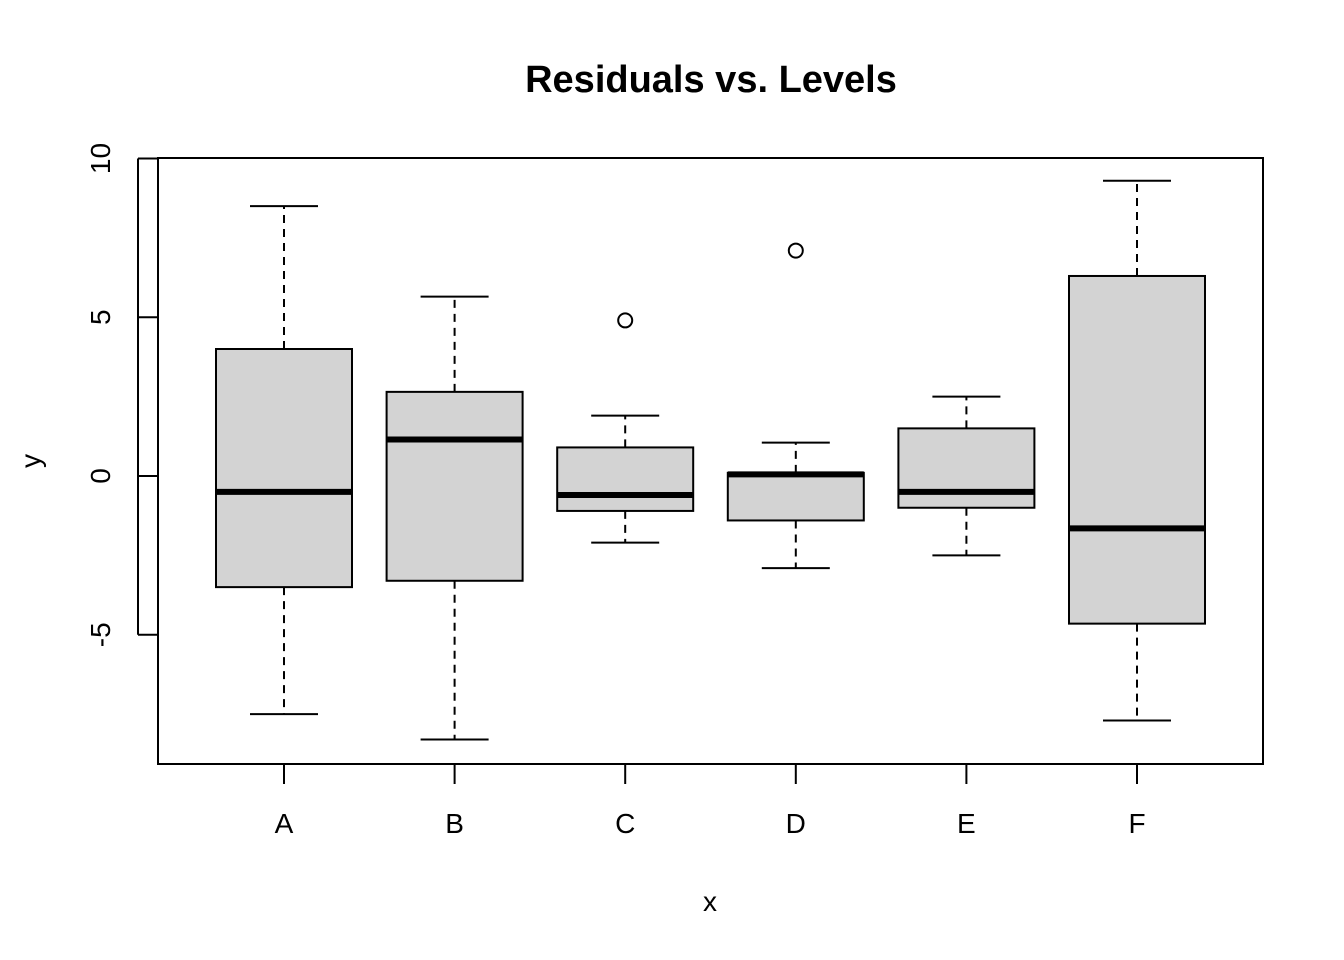 Image resolution: width=1344 pixels, height=960 pixels. I want to click on x-tick-label: F, so click(1136, 823).